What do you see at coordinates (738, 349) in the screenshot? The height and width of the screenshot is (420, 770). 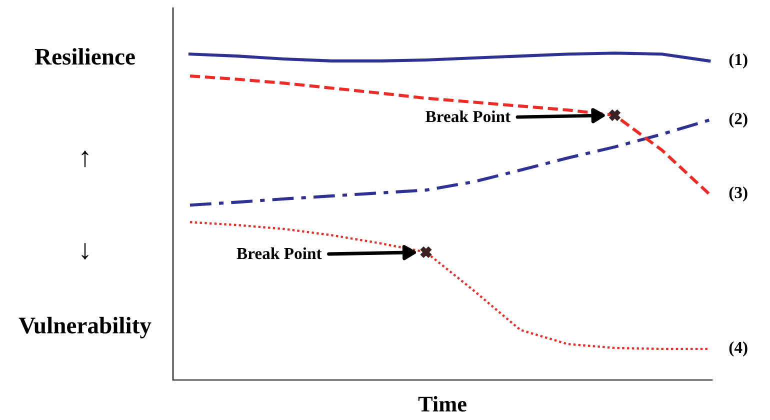 I see `series-label: (4)` at bounding box center [738, 349].